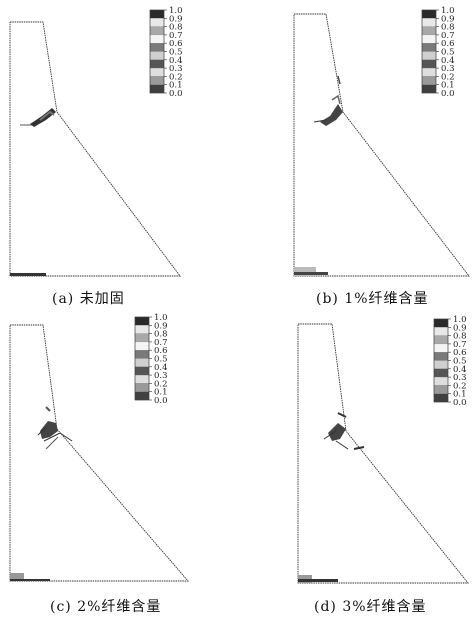 The width and height of the screenshot is (473, 618). I want to click on caption-b: (b) 1%纤维含量, so click(372, 299).